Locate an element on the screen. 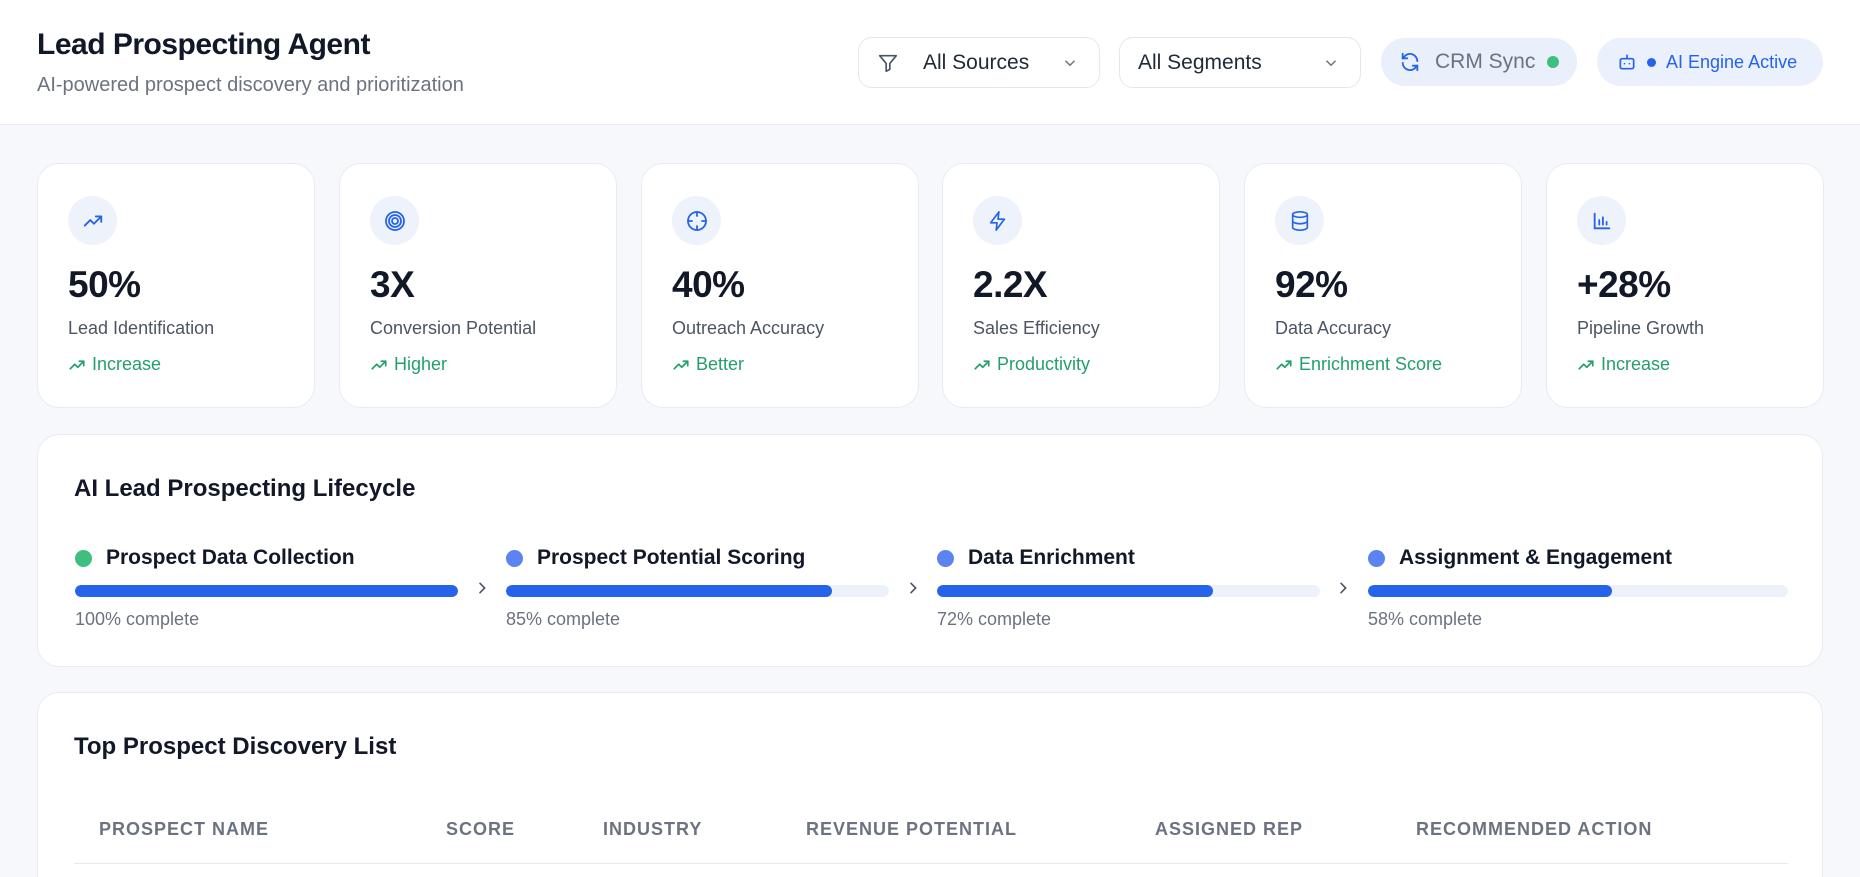 Image resolution: width=1860 pixels, height=877 pixels. stage-complete-text: 72% complete is located at coordinates (994, 619).